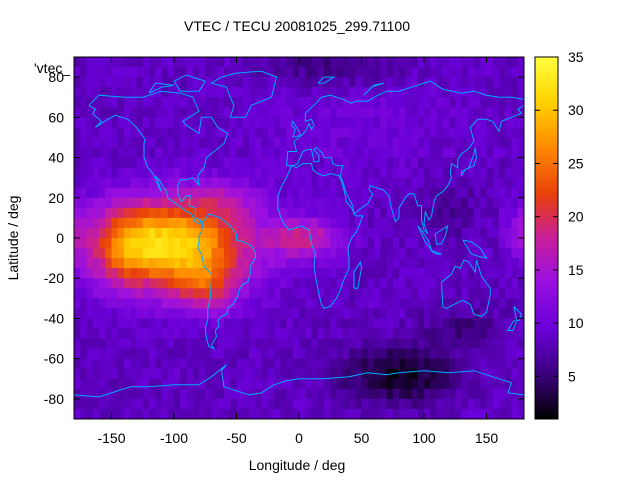 The width and height of the screenshot is (640, 480). I want to click on y-tick-label: -80, so click(54, 399).